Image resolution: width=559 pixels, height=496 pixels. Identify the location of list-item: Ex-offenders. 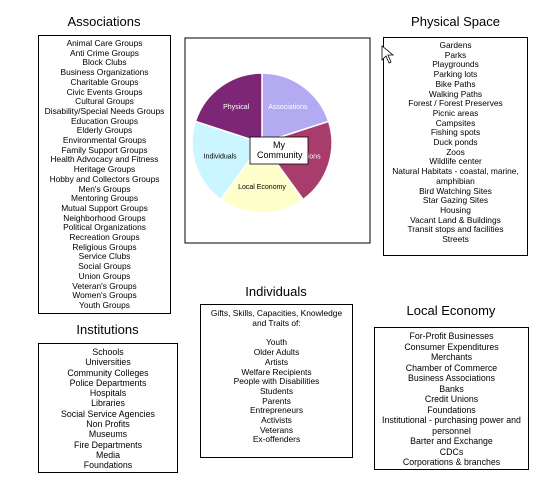
(276, 439).